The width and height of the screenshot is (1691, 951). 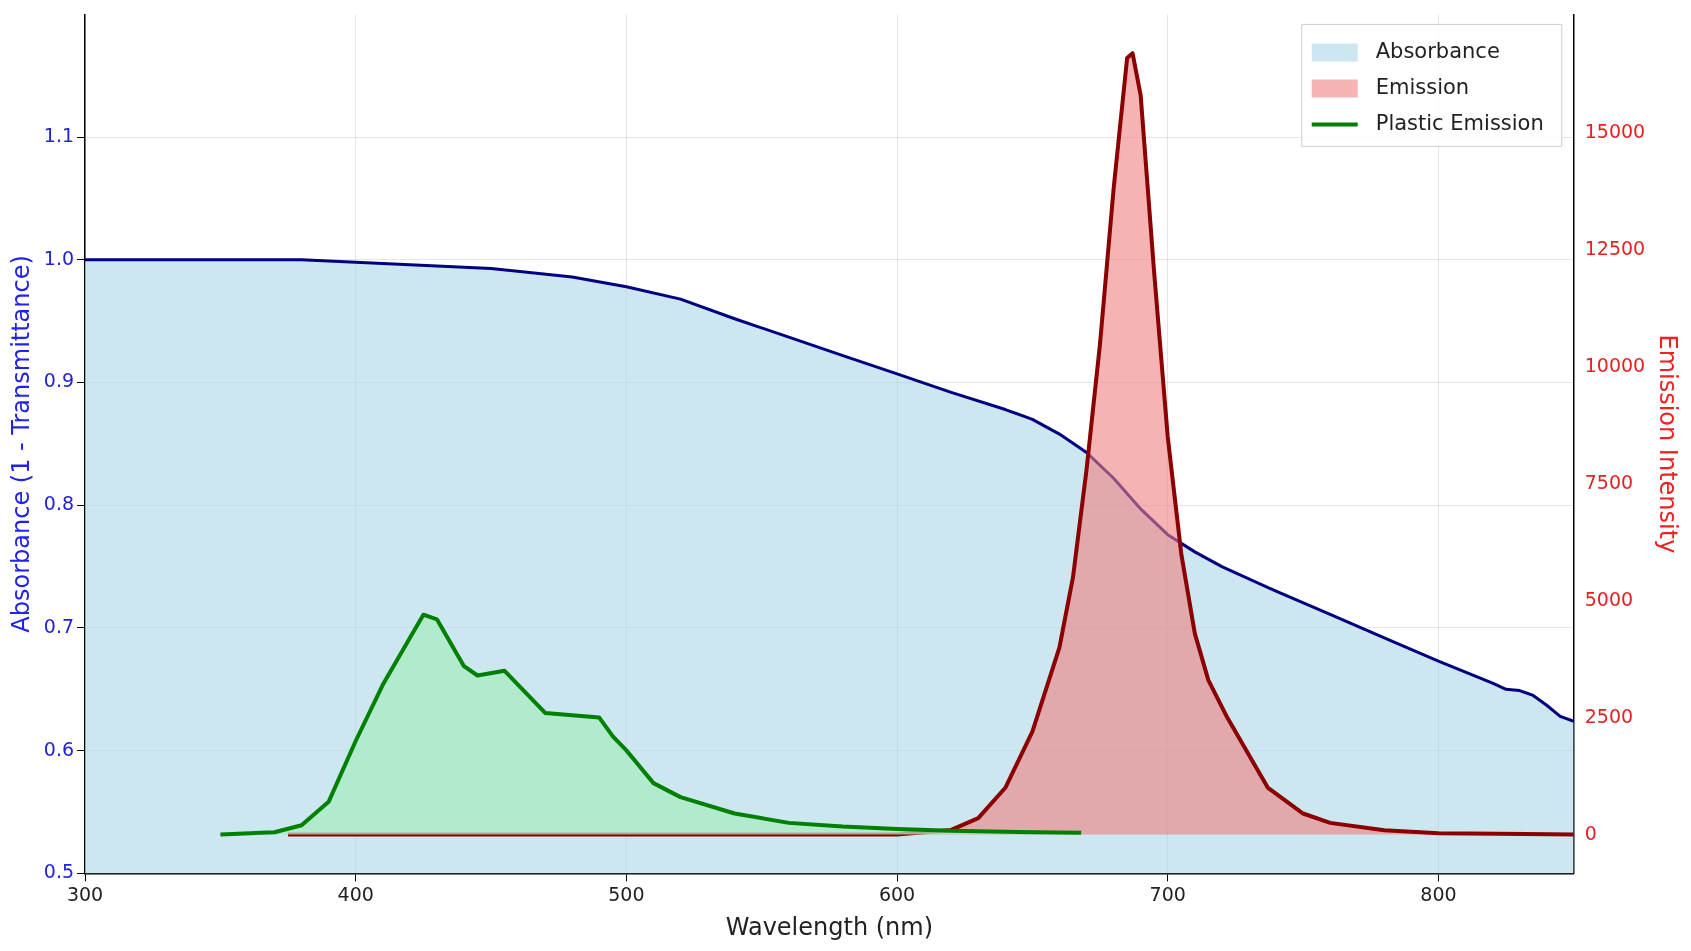 I want to click on y-tick-label: 0.8, so click(x=59, y=503).